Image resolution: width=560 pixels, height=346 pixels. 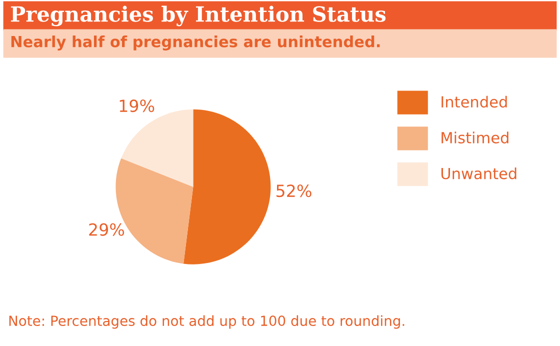 I want to click on text: Note: Percentages do not add up to 100 due to rounding., so click(x=206, y=322).